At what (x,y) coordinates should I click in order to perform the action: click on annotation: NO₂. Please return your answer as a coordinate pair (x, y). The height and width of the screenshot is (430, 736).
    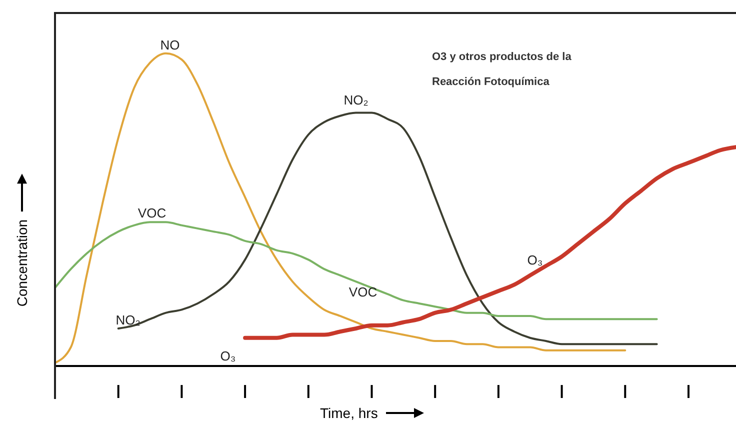
    Looking at the image, I should click on (128, 320).